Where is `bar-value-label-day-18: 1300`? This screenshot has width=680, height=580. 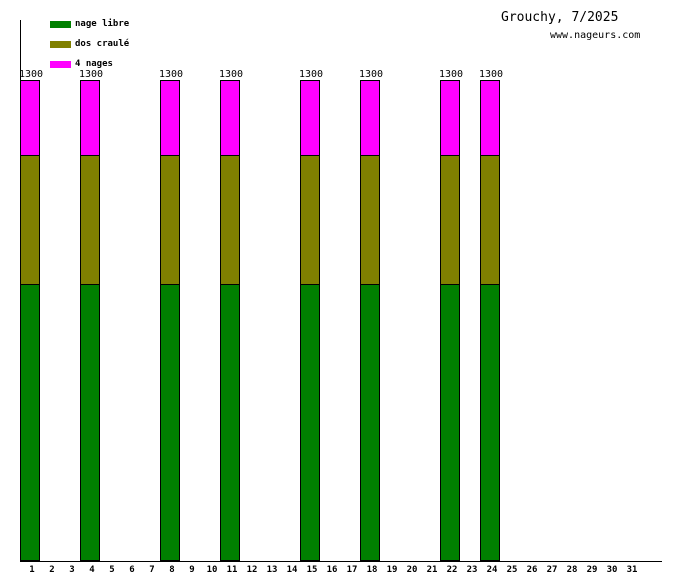 bar-value-label-day-18: 1300 is located at coordinates (371, 74).